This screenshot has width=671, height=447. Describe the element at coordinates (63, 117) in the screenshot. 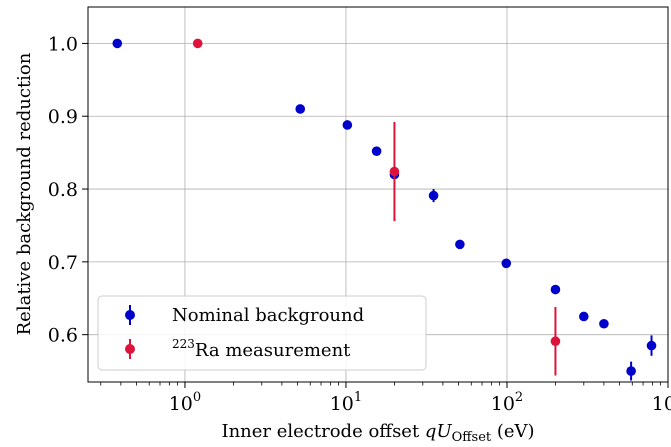

I see `y-tick-label: 0.9` at that location.